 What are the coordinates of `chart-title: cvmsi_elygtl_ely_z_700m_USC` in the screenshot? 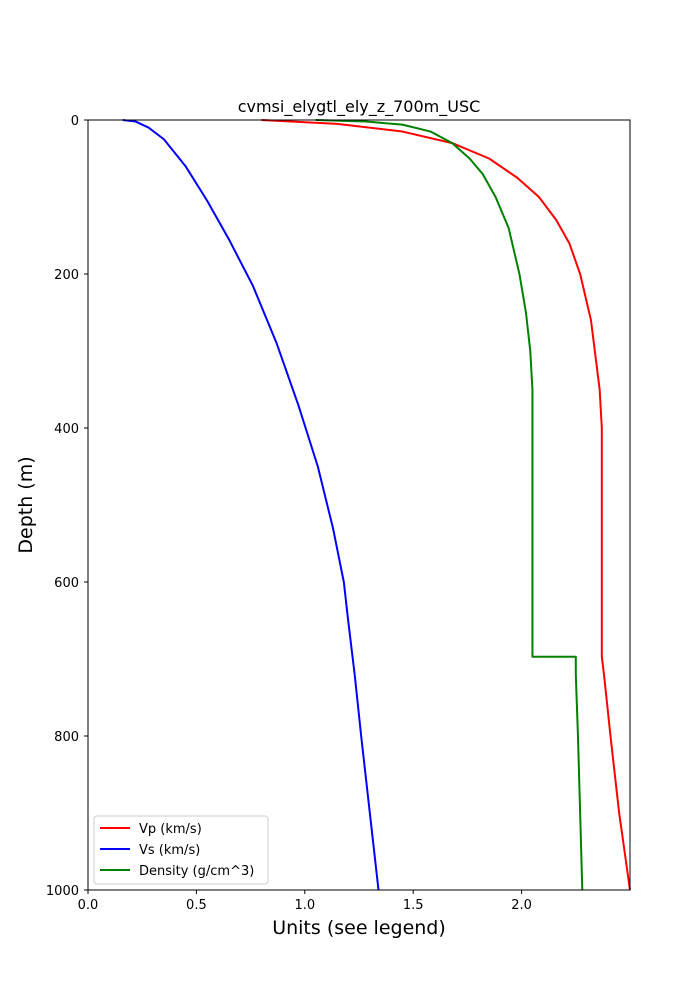 It's located at (359, 107).